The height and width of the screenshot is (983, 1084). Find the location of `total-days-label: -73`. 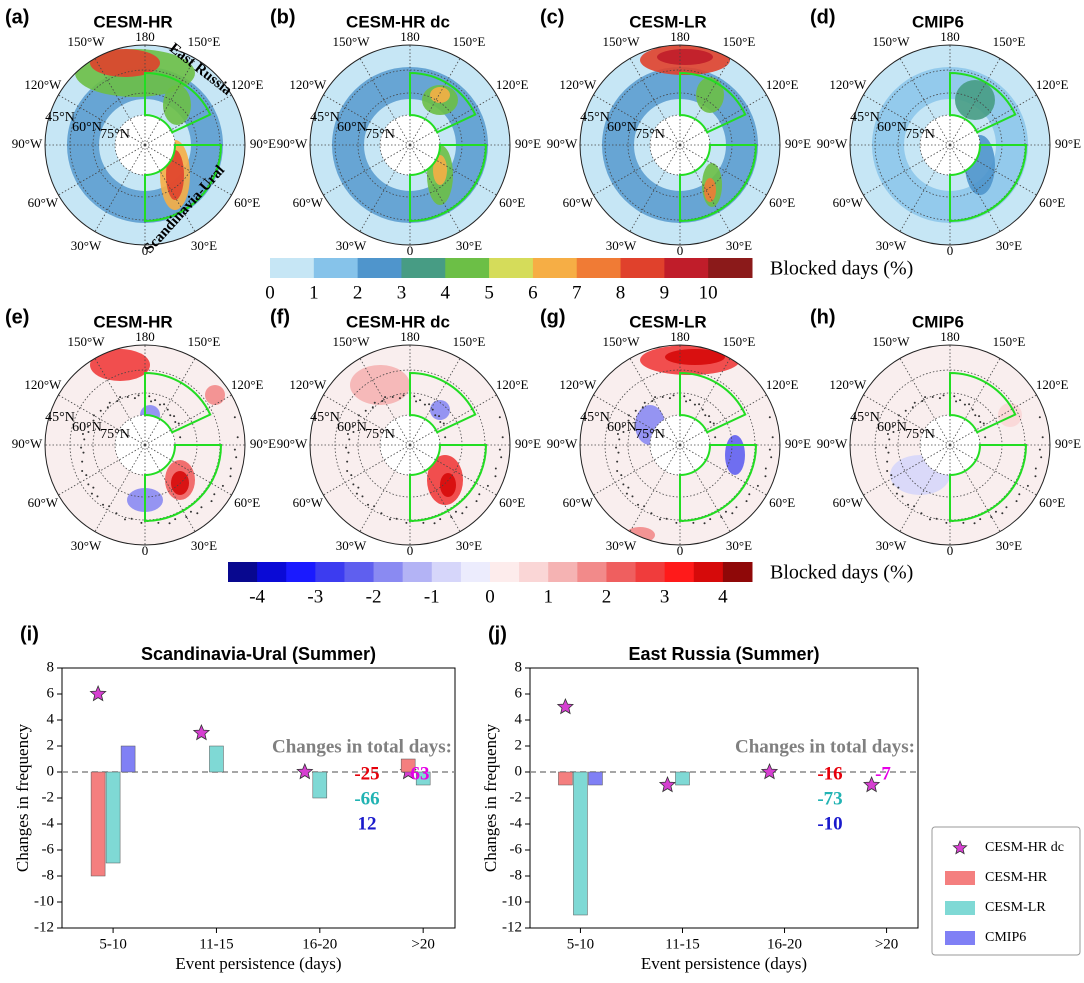

total-days-label: -73 is located at coordinates (829, 798).